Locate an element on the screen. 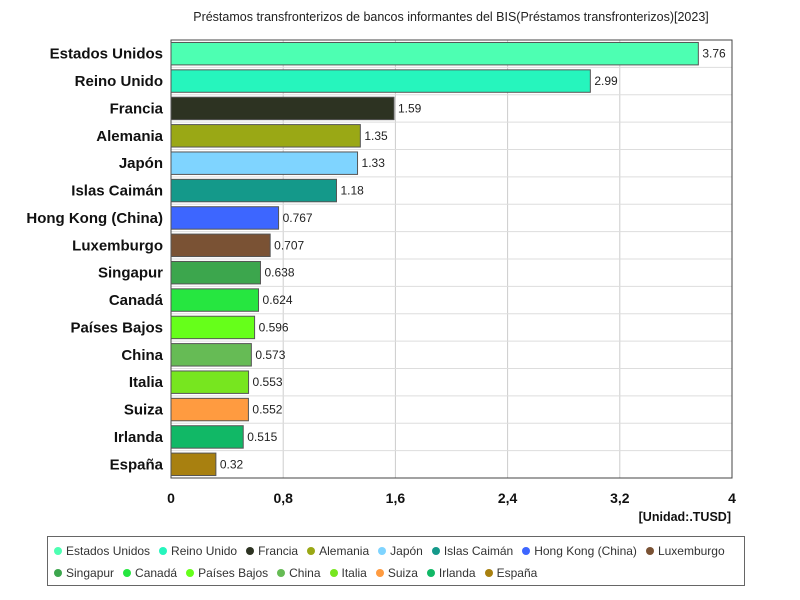 This screenshot has height=600, width=800. legend-item: Japón is located at coordinates (400, 551).